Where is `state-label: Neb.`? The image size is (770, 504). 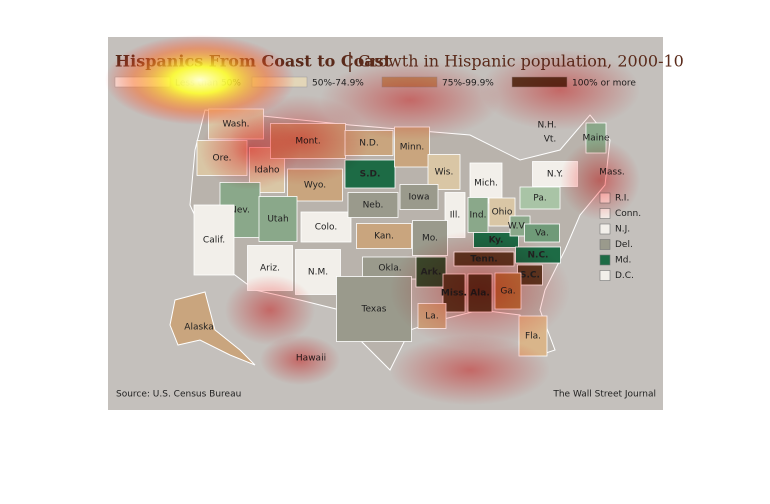 state-label: Neb. is located at coordinates (373, 206).